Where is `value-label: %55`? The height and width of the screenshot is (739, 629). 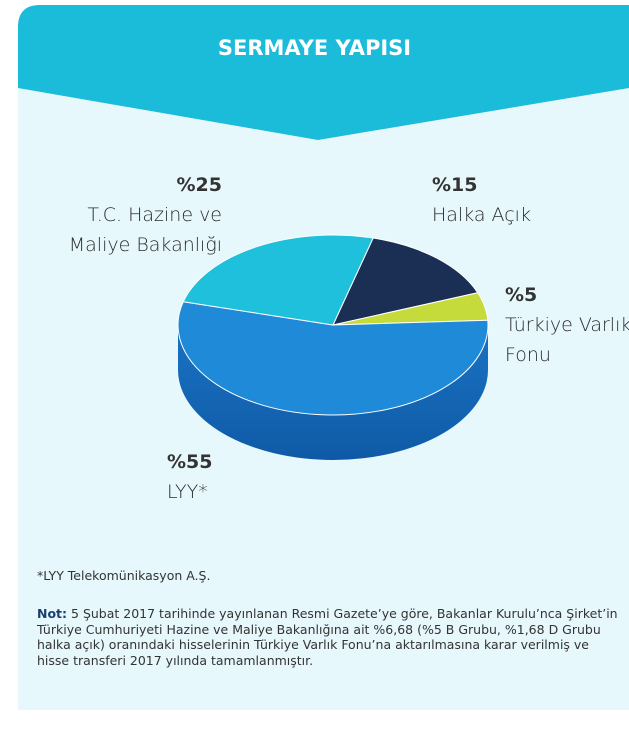
value-label: %55 is located at coordinates (190, 462).